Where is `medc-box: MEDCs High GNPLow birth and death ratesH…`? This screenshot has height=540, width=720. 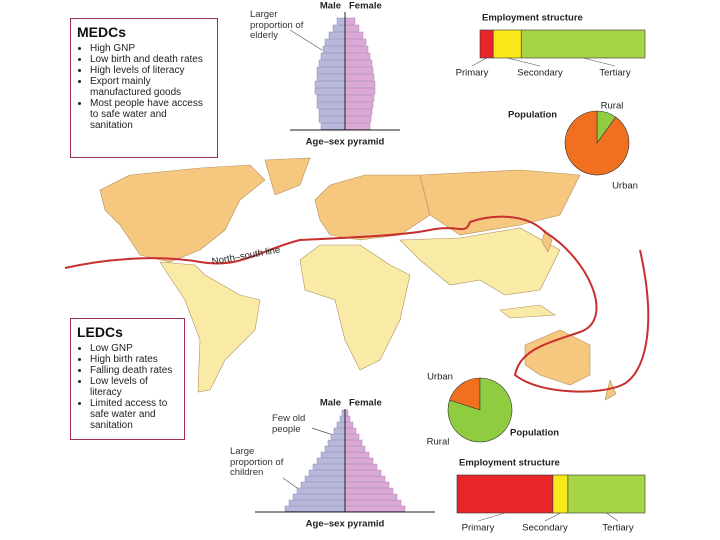 medc-box: MEDCs High GNPLow birth and death ratesH… is located at coordinates (144, 88).